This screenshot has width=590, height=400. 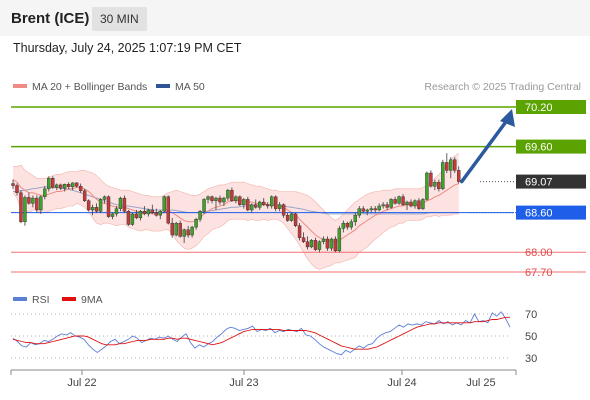 I want to click on legend-swatch-ma50, so click(x=163, y=86).